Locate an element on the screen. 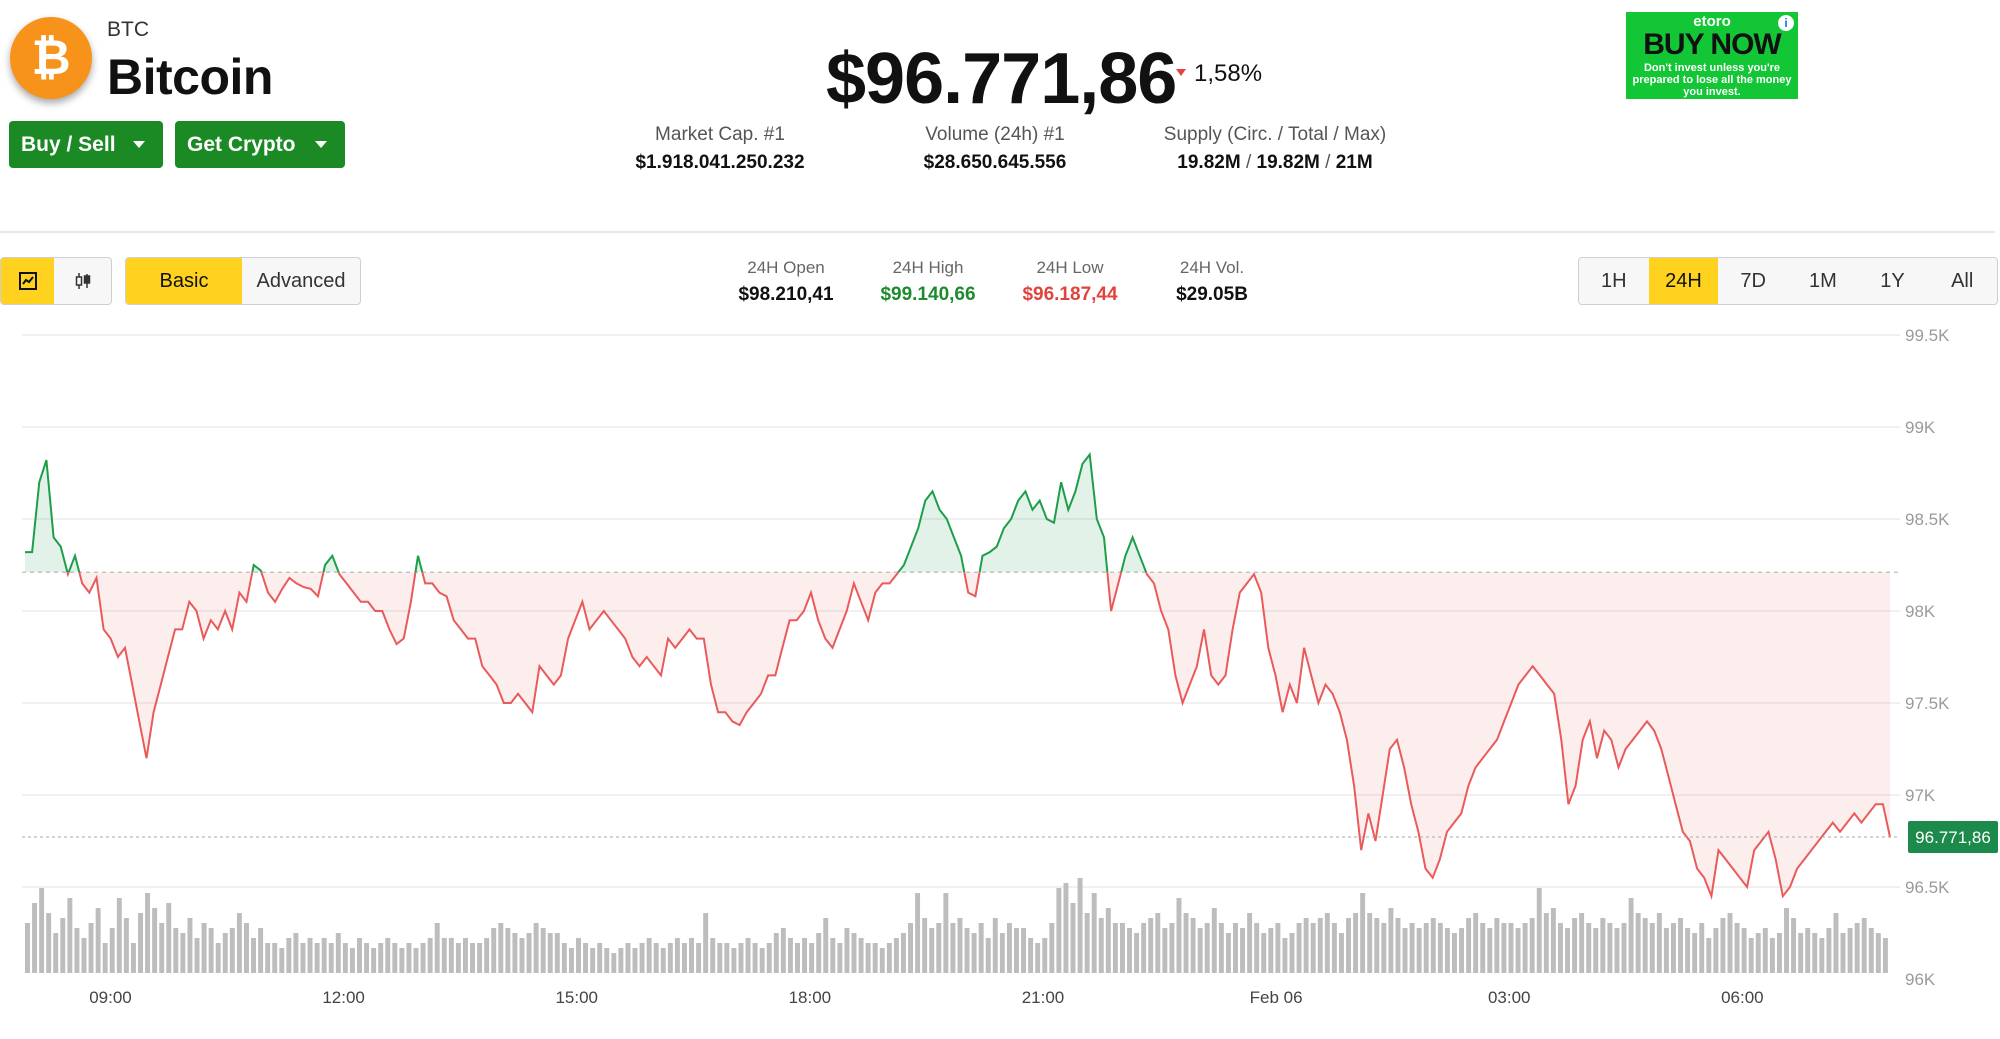  logo-glyph: ₿ is located at coordinates (51, 58).